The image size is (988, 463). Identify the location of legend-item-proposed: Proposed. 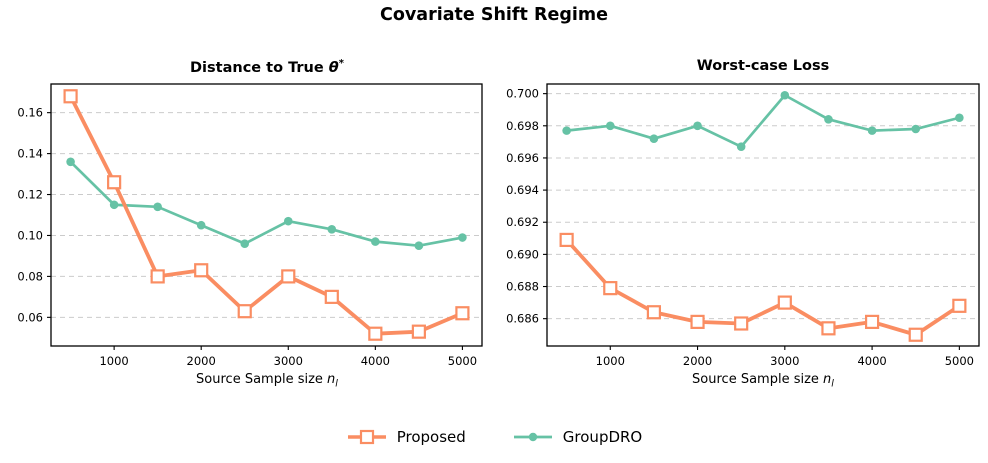
(406, 437).